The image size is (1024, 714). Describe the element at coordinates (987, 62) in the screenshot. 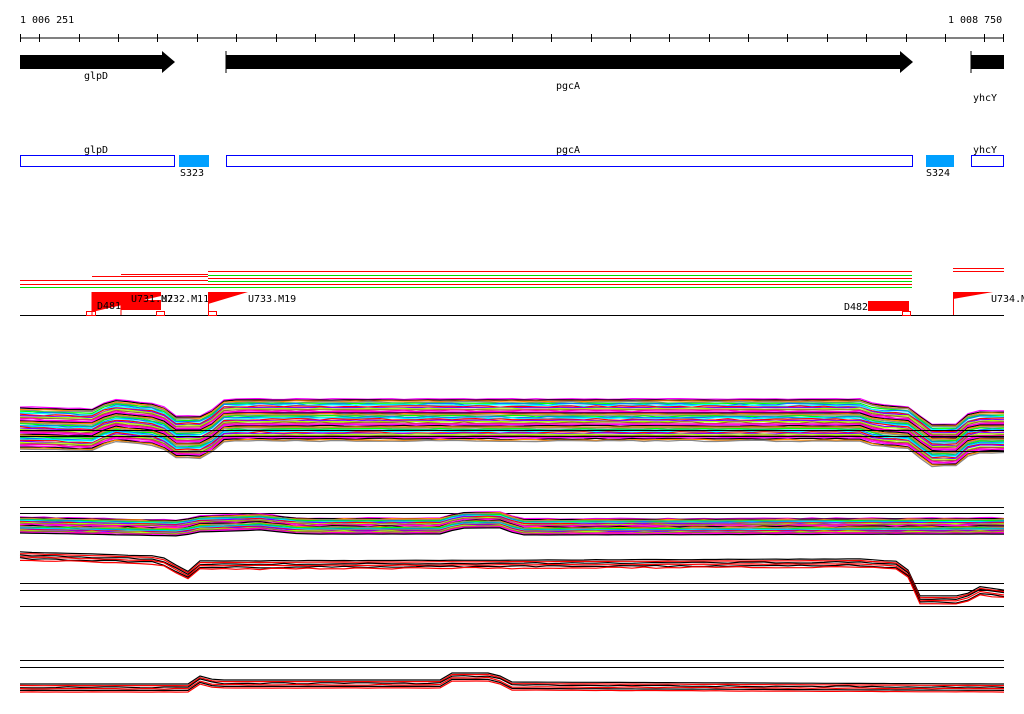

I see `gene-bar` at that location.